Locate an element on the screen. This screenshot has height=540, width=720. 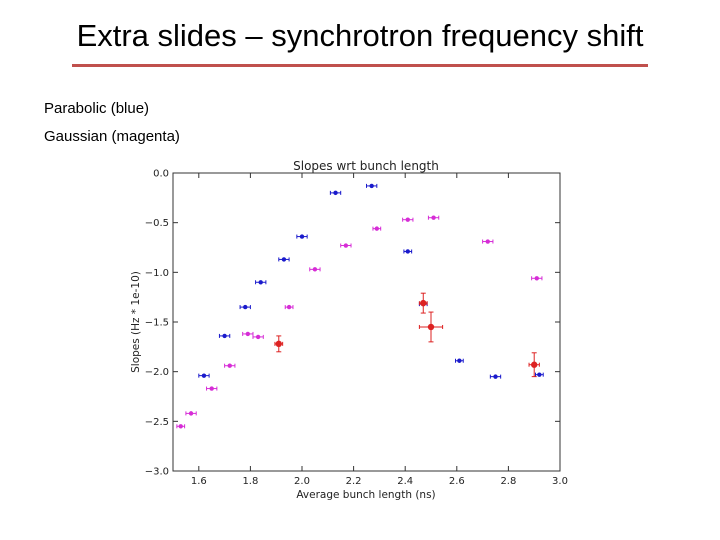
title-underline is located at coordinates (360, 65).